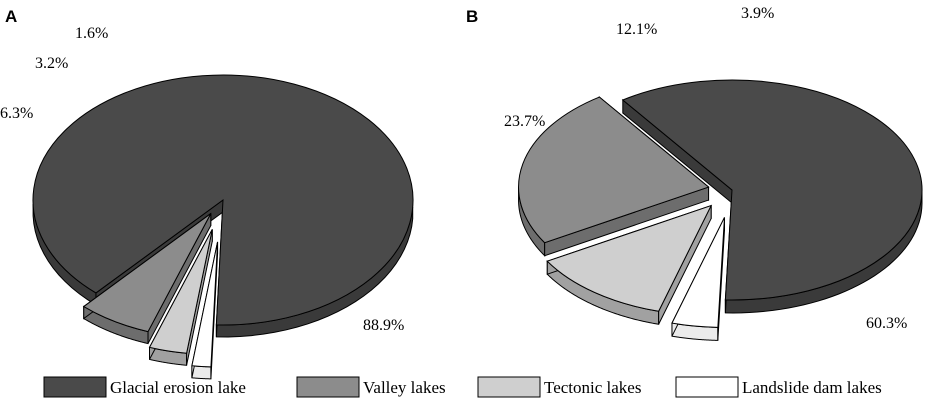 This screenshot has height=404, width=941. What do you see at coordinates (16, 113) in the screenshot?
I see `pie-a-label-valley-lakes: 6.3%` at bounding box center [16, 113].